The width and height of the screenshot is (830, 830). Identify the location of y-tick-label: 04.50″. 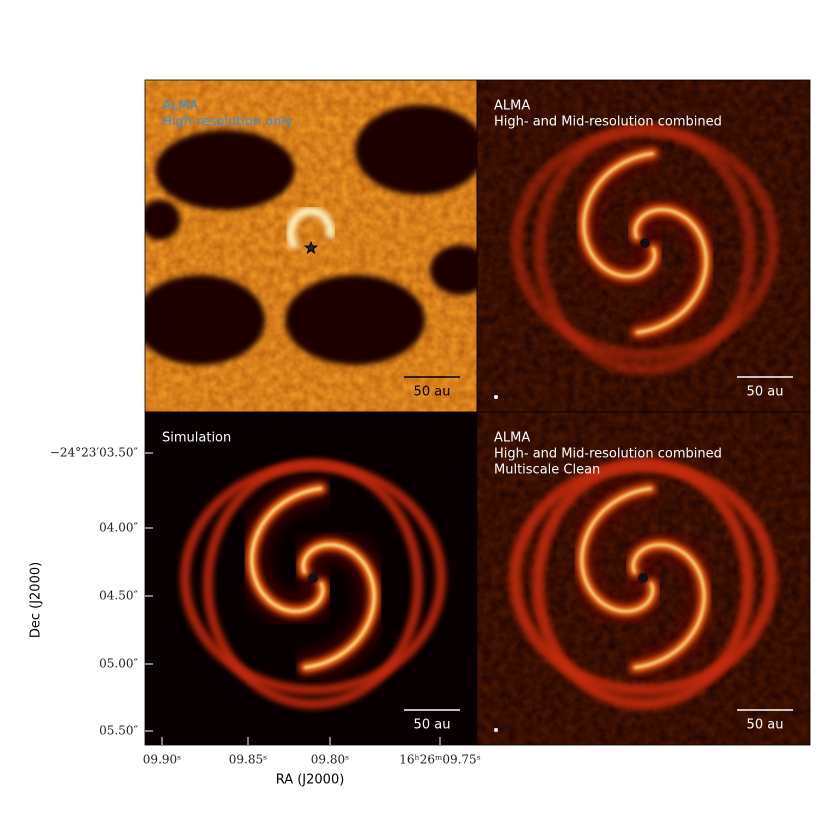
(118, 596).